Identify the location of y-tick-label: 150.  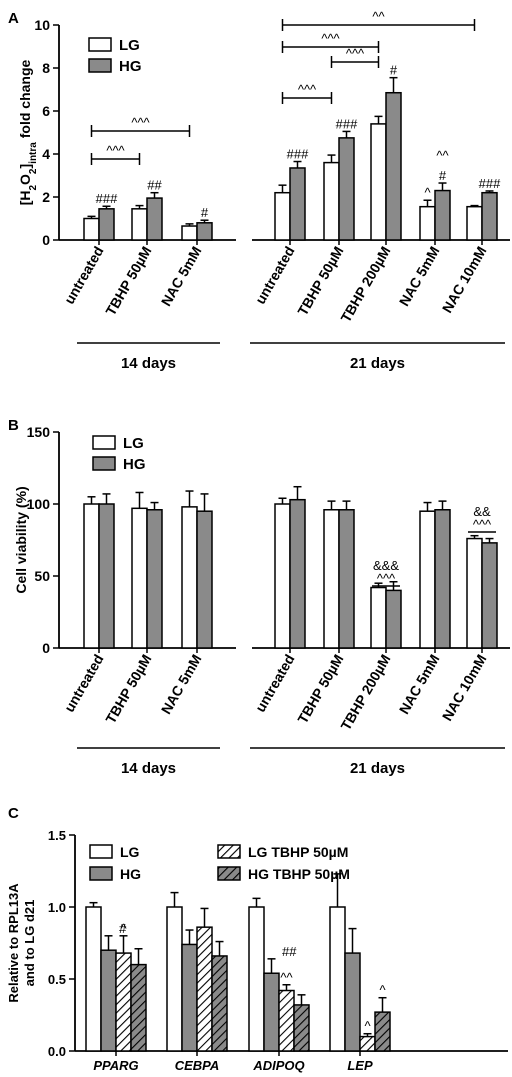
(39, 432).